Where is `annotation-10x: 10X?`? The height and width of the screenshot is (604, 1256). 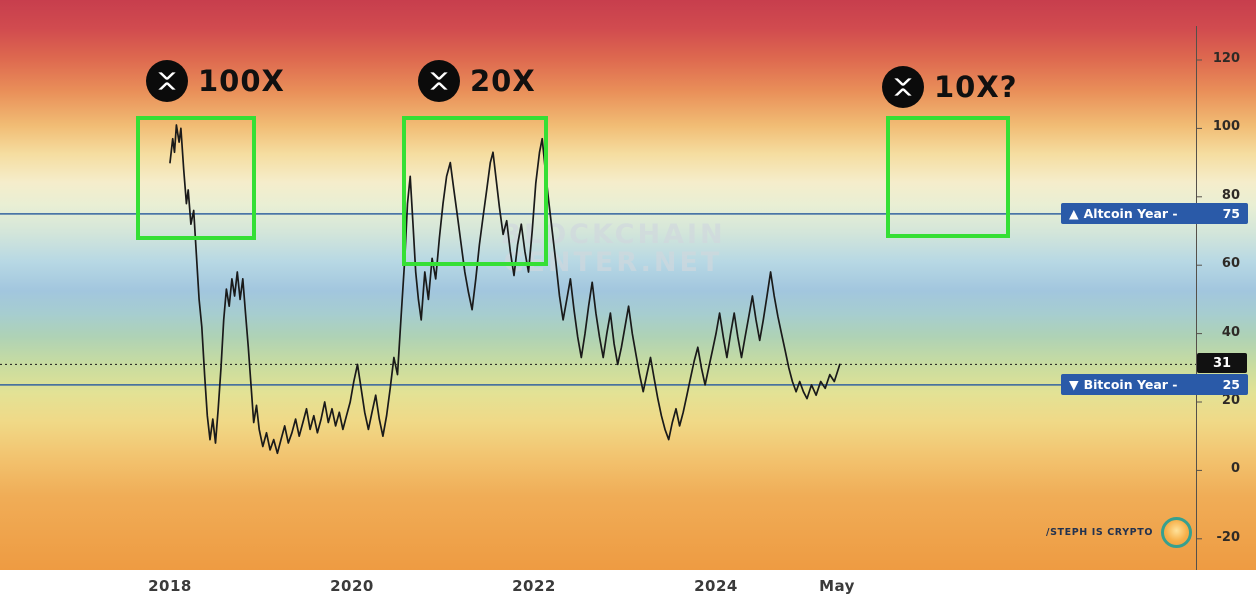
annotation-10x: 10X? is located at coordinates (950, 87).